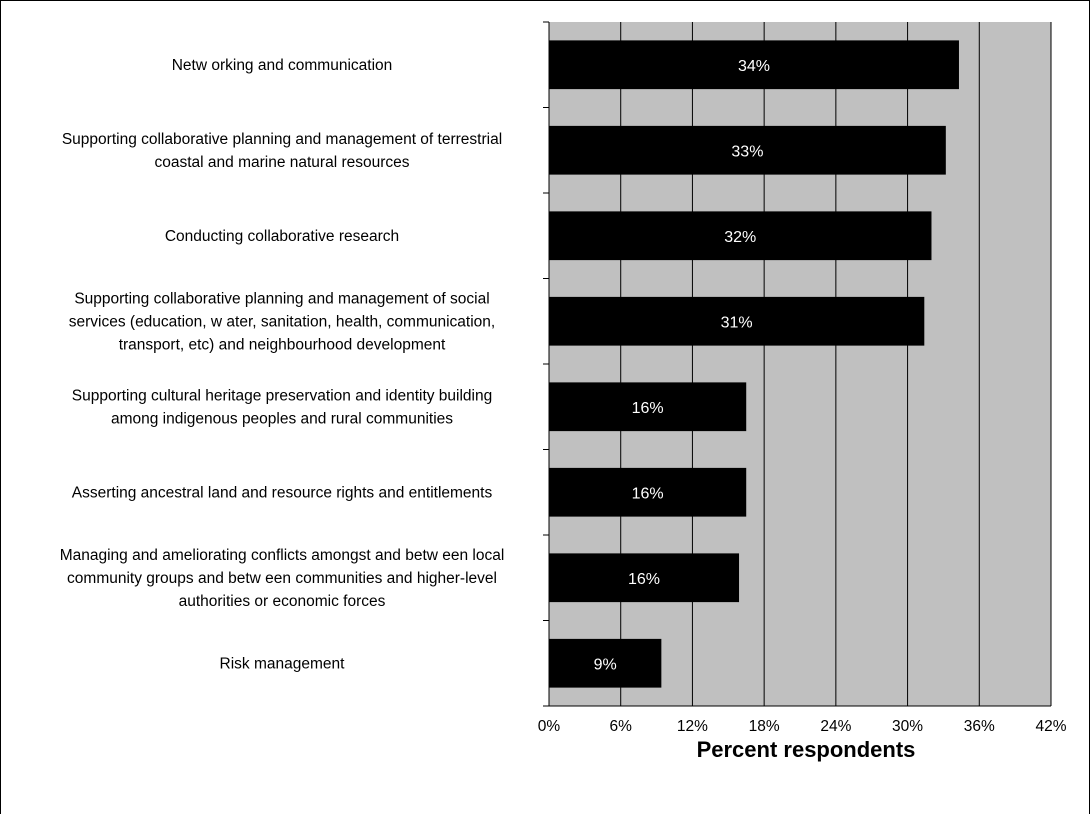  I want to click on category-label-line: Conducting collaborative research, so click(282, 236).